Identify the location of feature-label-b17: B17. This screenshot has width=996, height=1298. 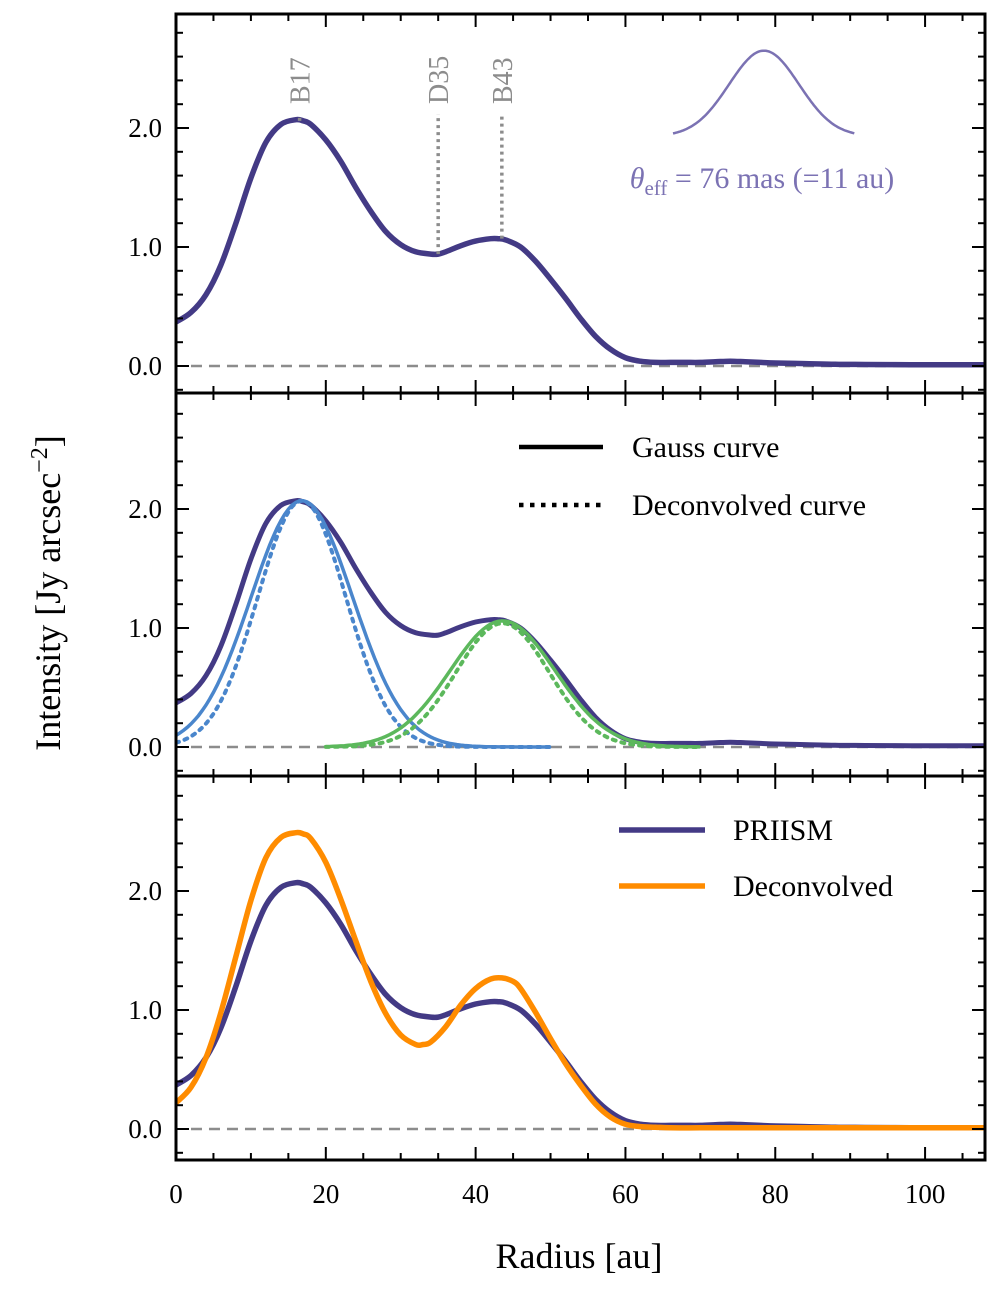
(301, 80).